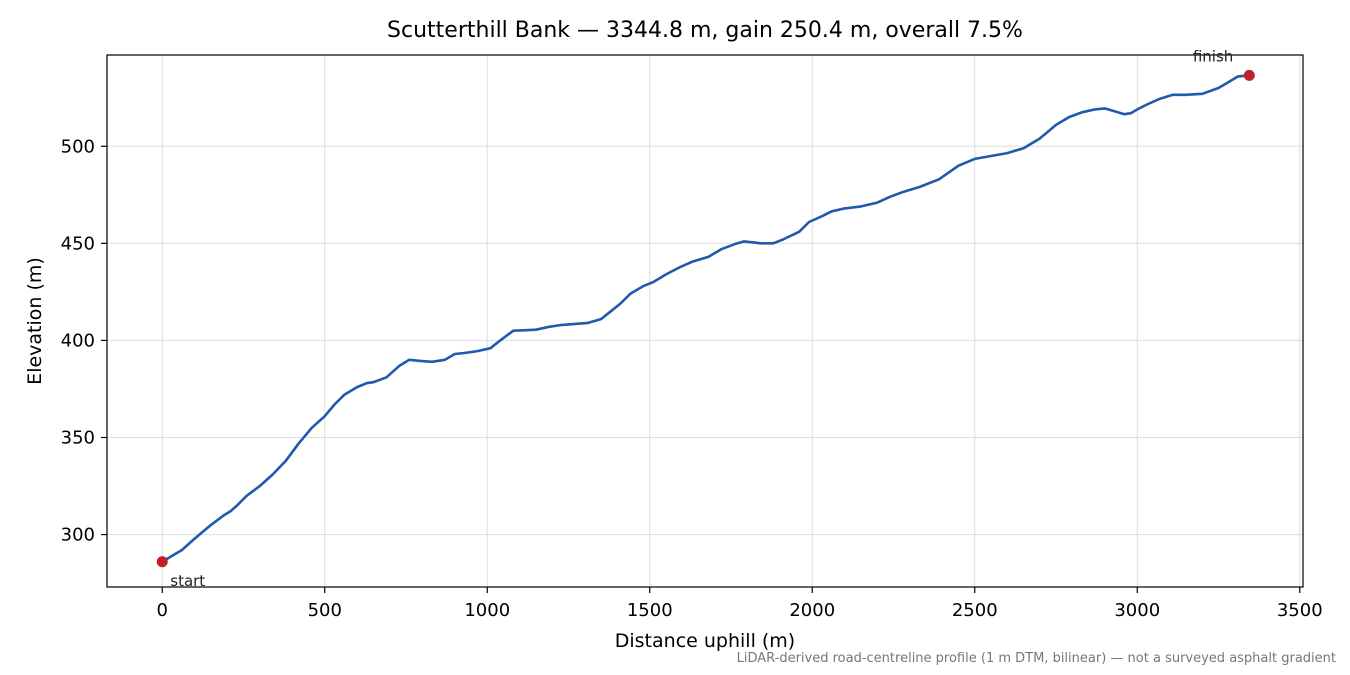 Image resolution: width=1350 pixels, height=675 pixels. Describe the element at coordinates (78, 437) in the screenshot. I see `y-tick-label: 350` at that location.